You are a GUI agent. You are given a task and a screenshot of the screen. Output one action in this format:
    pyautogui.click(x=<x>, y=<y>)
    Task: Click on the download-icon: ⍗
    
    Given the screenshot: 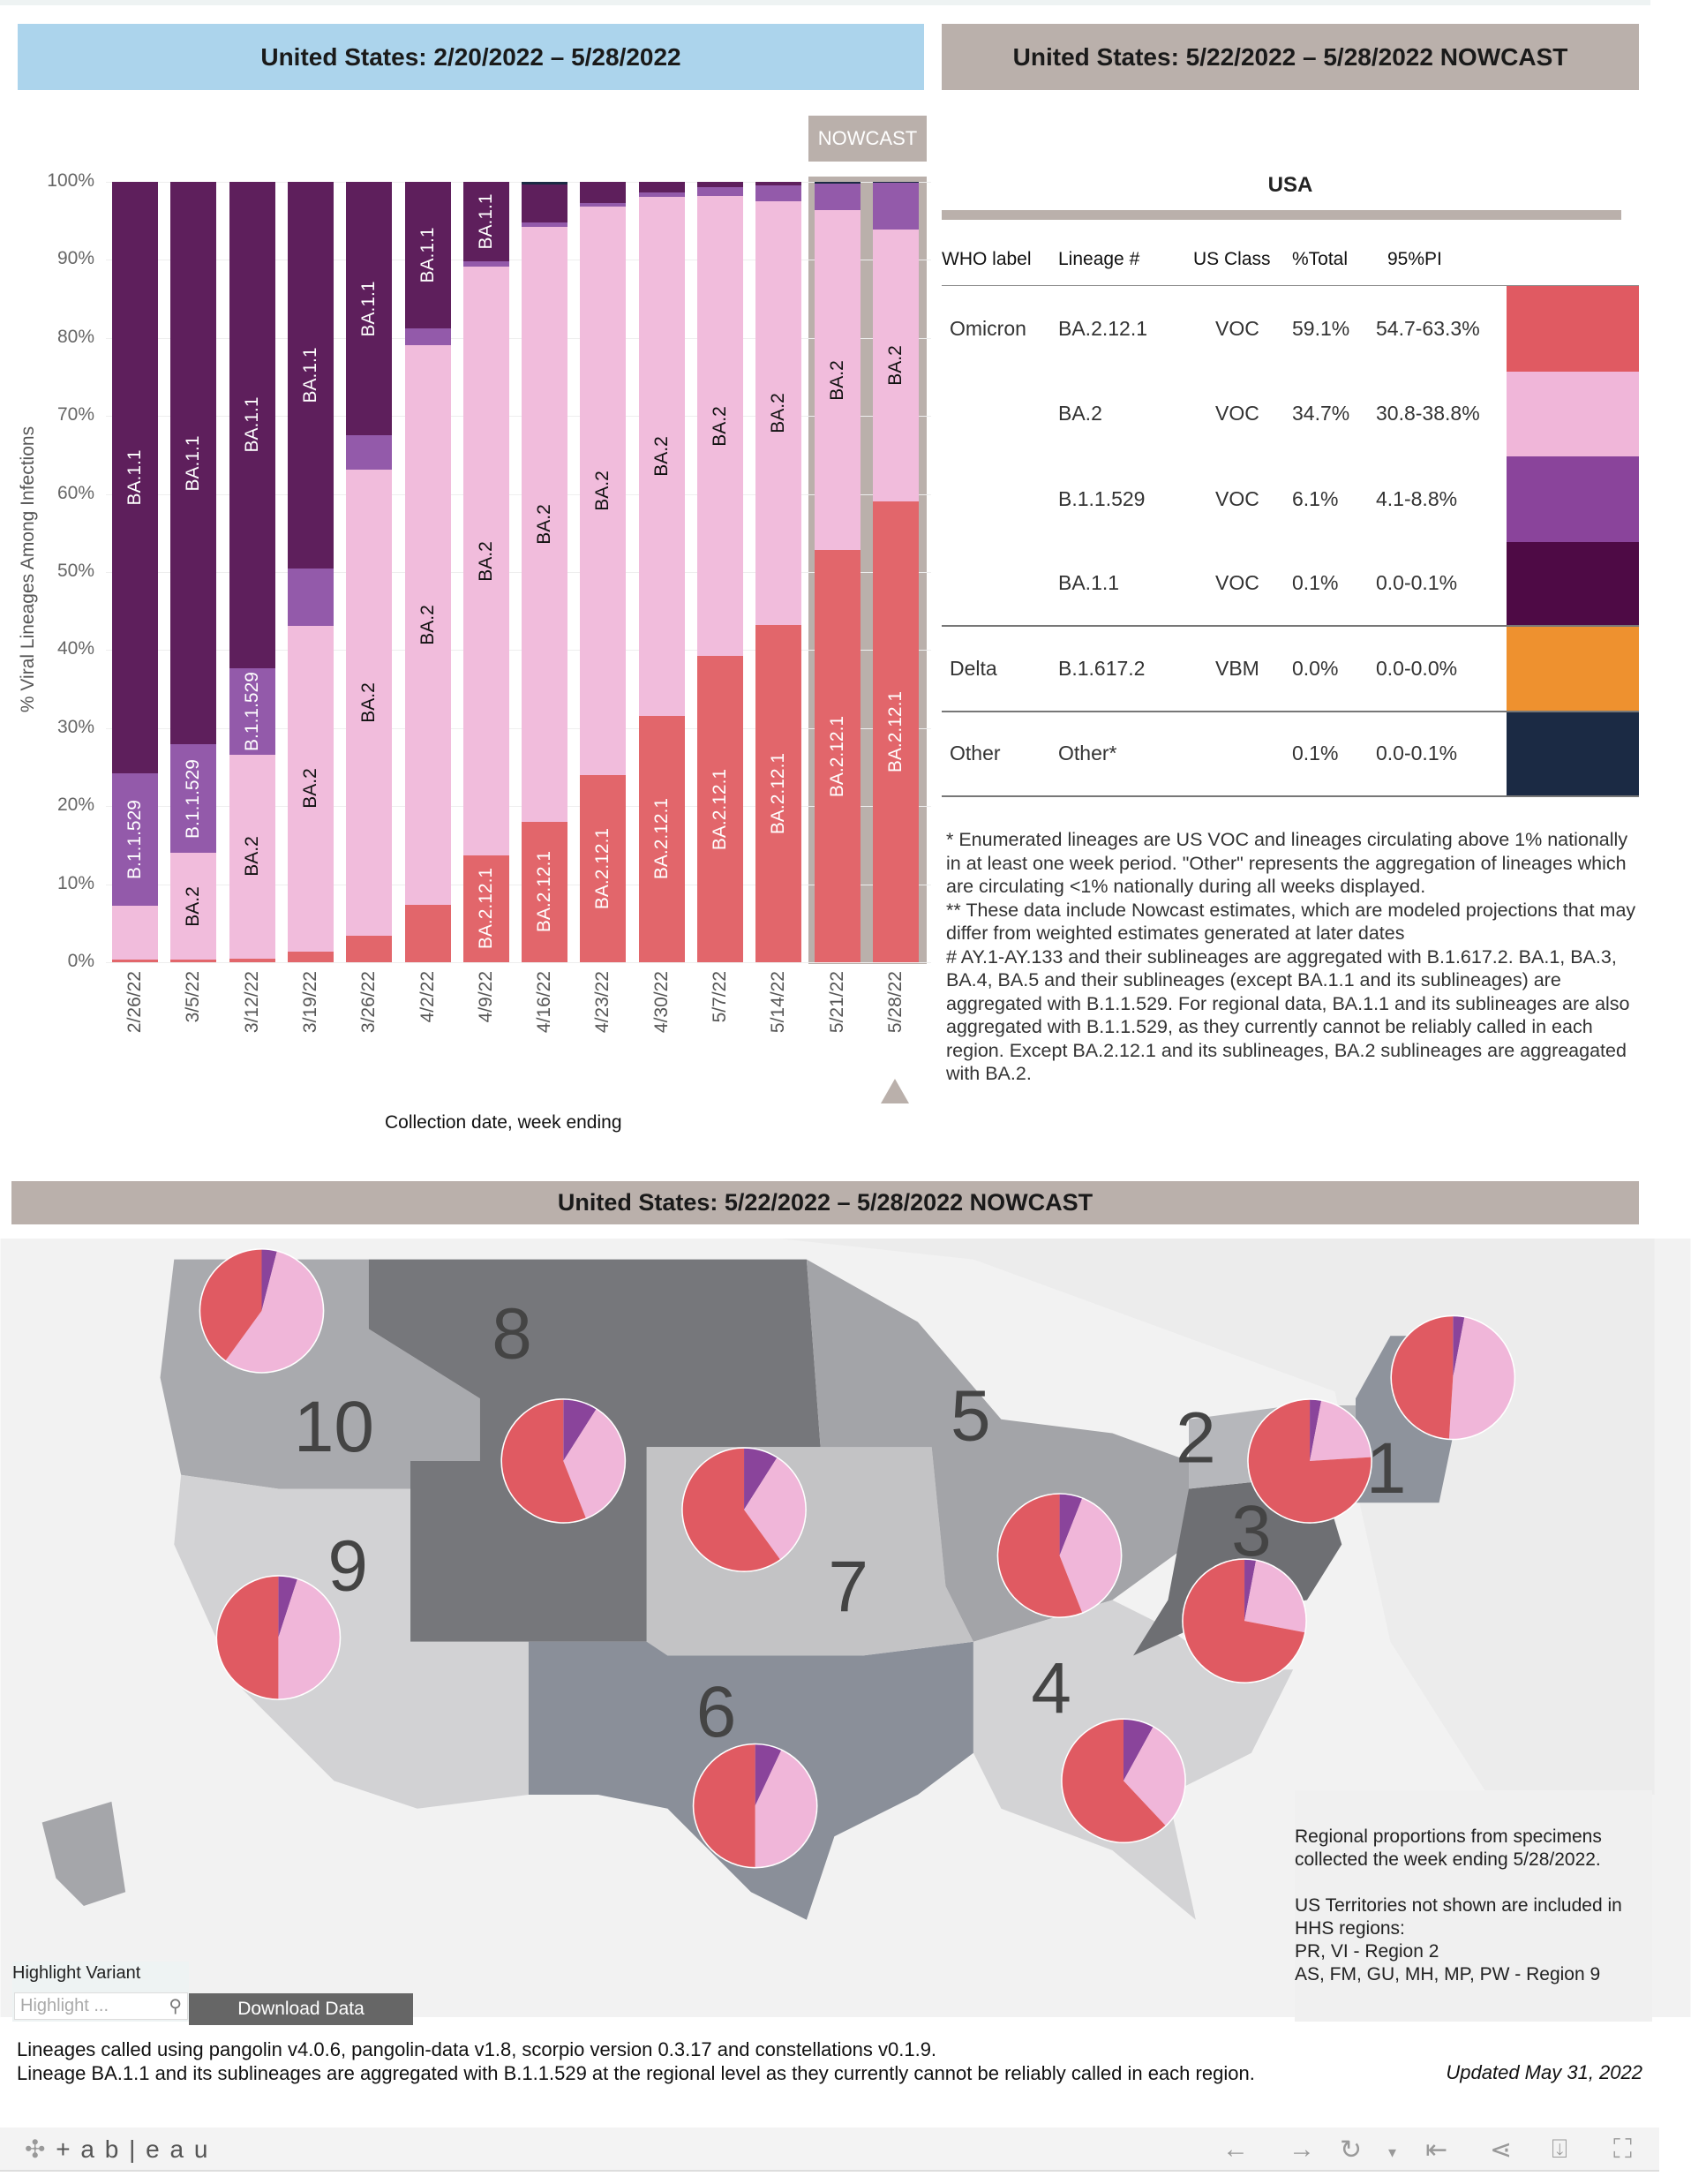 What is the action you would take?
    pyautogui.click(x=1560, y=2149)
    